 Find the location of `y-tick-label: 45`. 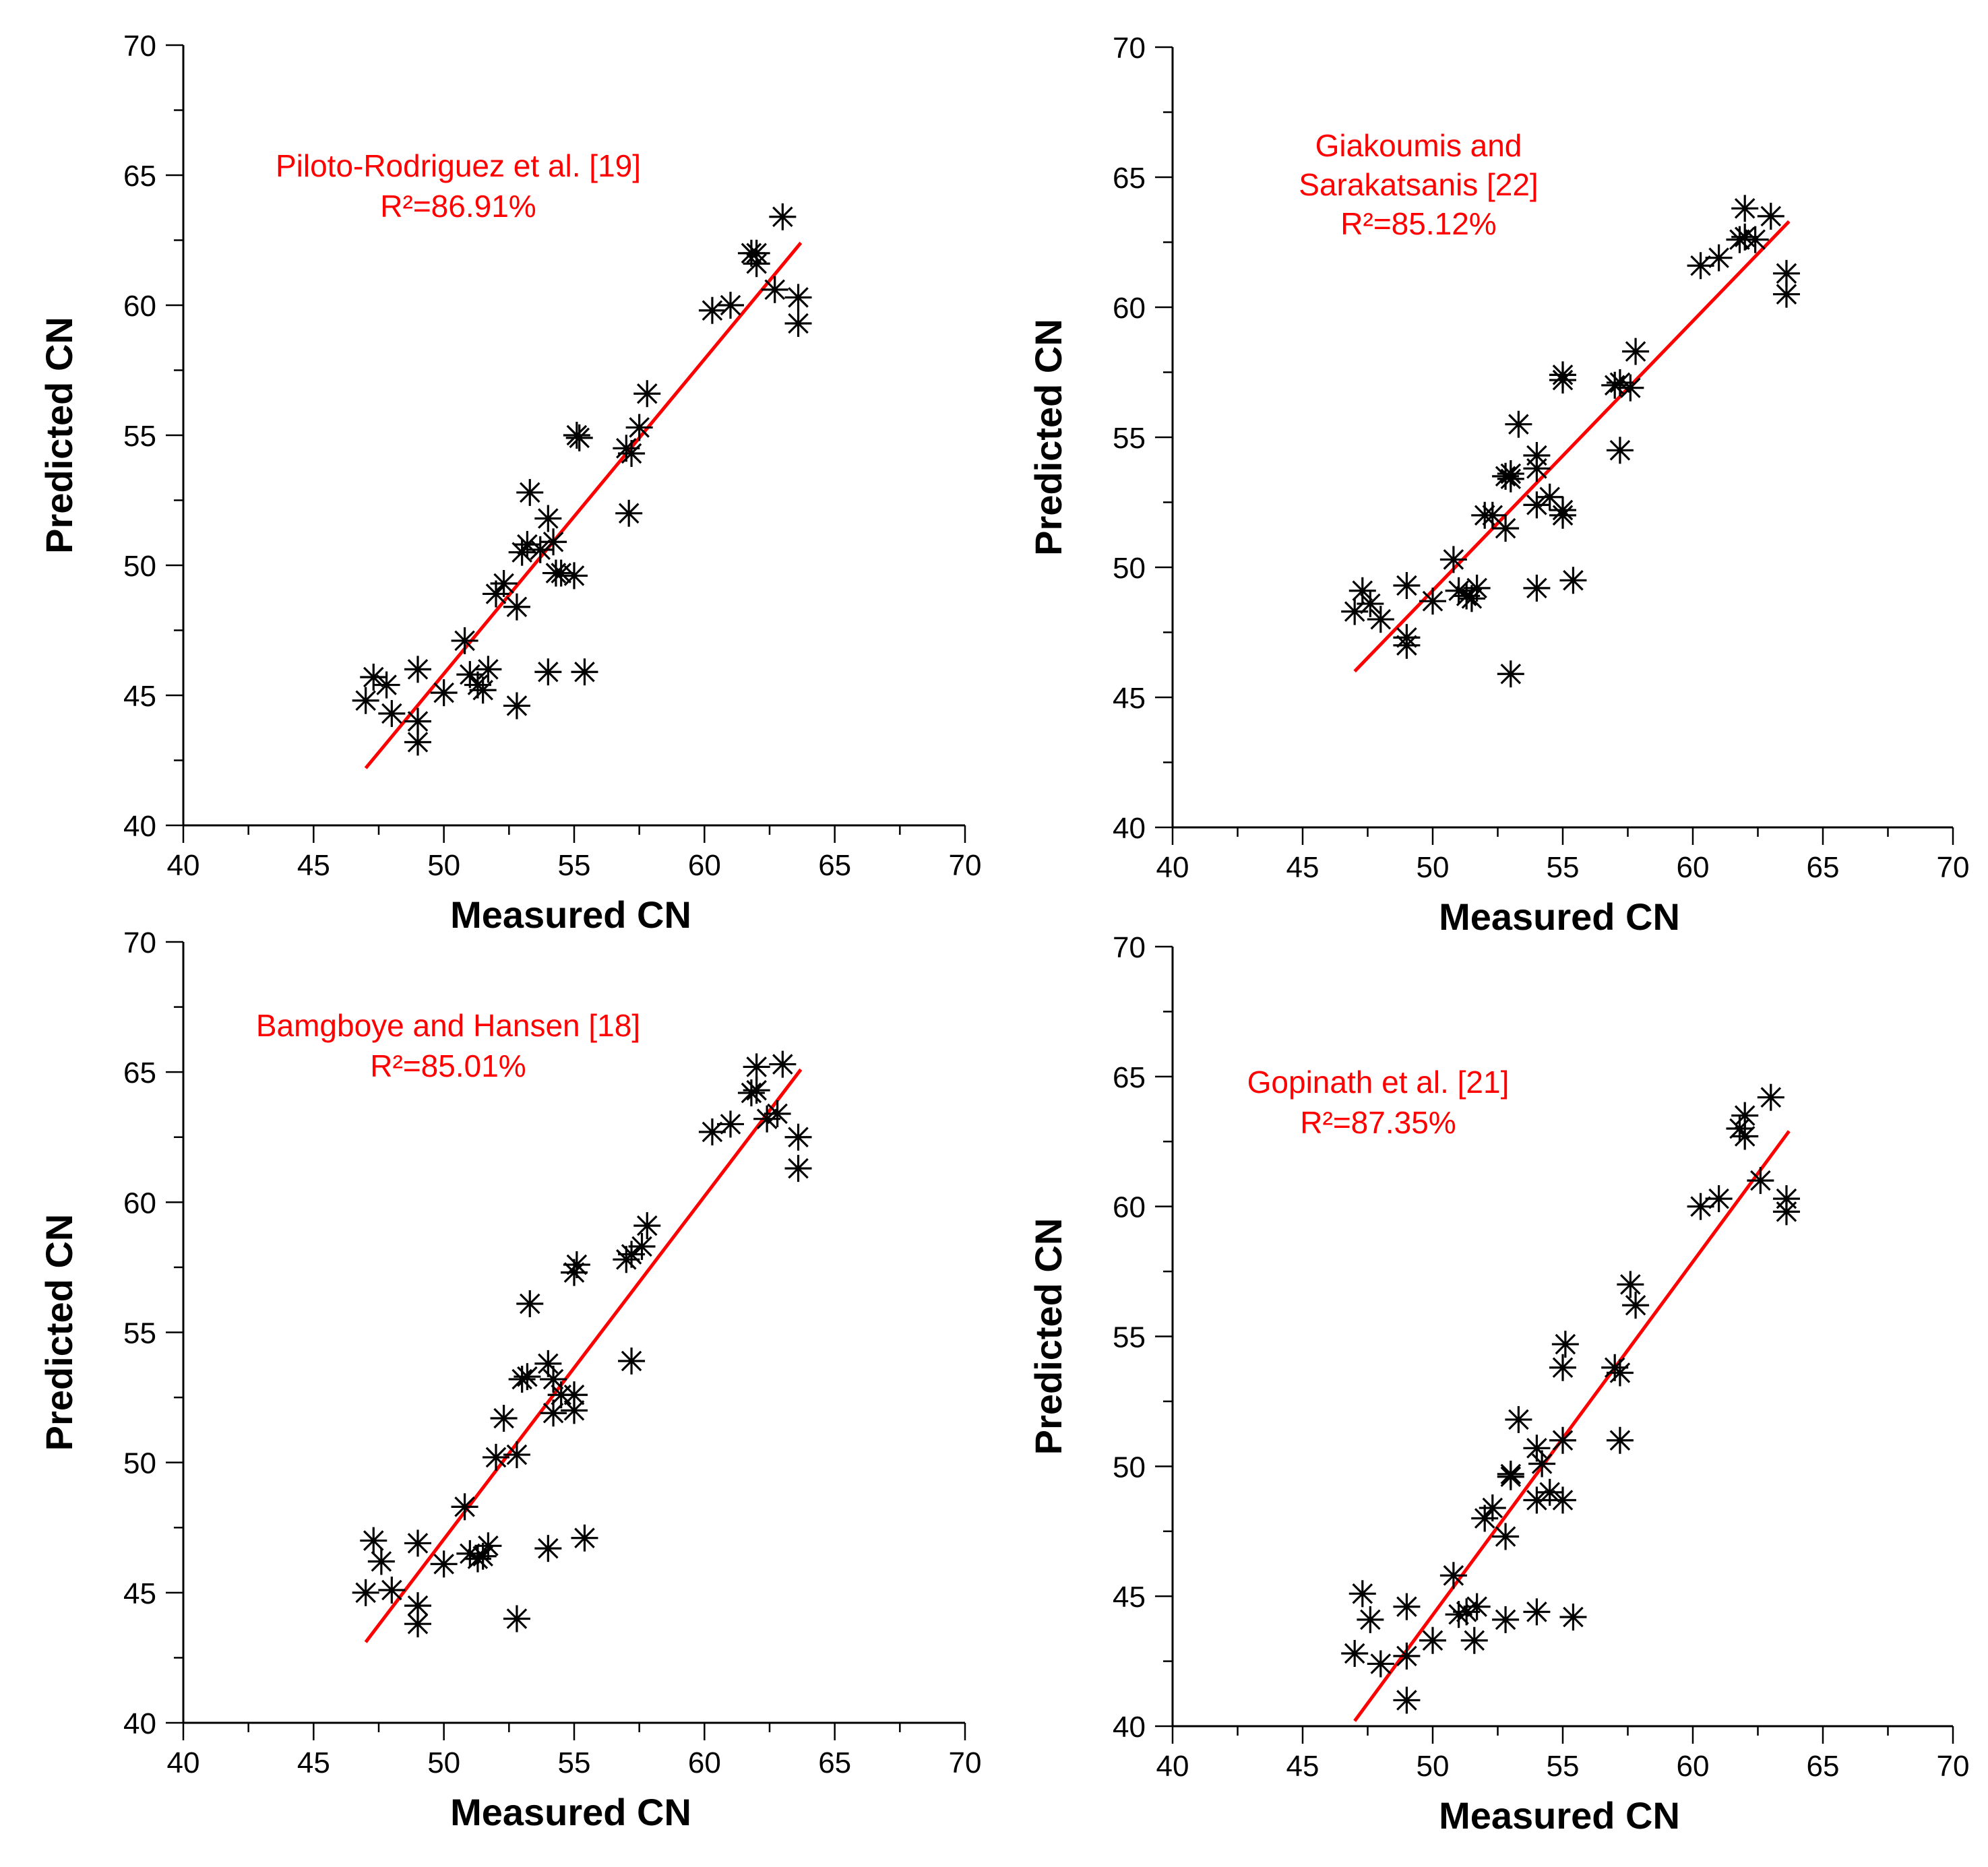

y-tick-label: 45 is located at coordinates (1129, 1597).